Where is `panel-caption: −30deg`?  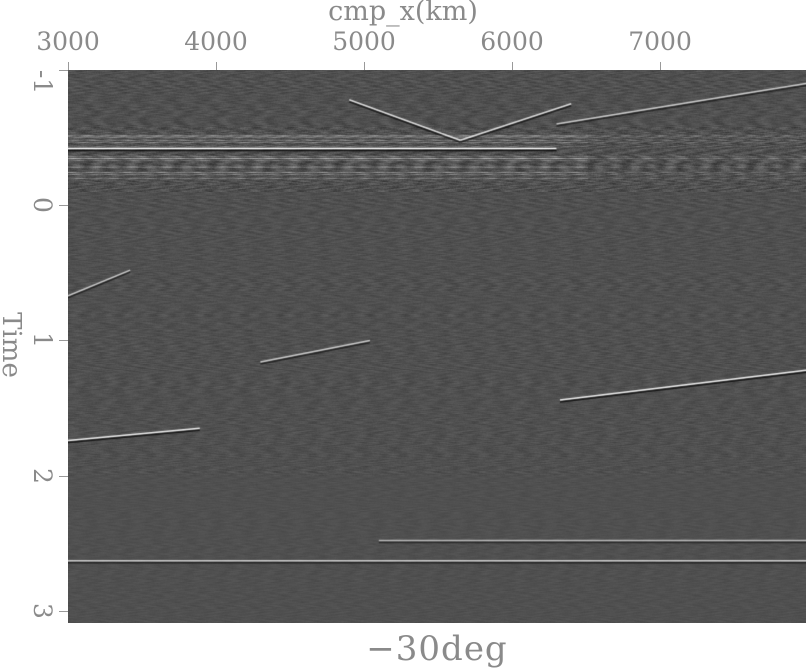 panel-caption: −30deg is located at coordinates (437, 649).